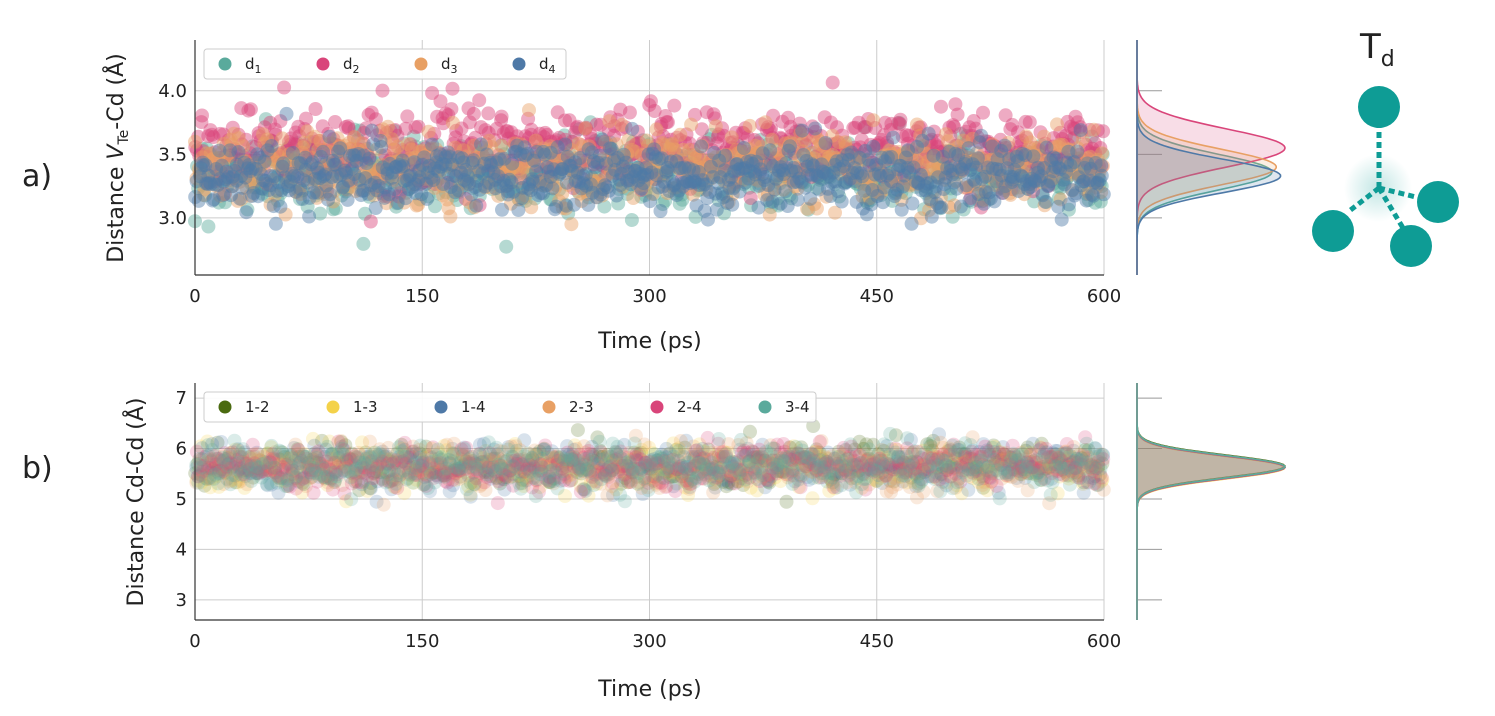 The height and width of the screenshot is (716, 1495). Describe the element at coordinates (172, 154) in the screenshot. I see `y-tick-label: 3.5` at that location.